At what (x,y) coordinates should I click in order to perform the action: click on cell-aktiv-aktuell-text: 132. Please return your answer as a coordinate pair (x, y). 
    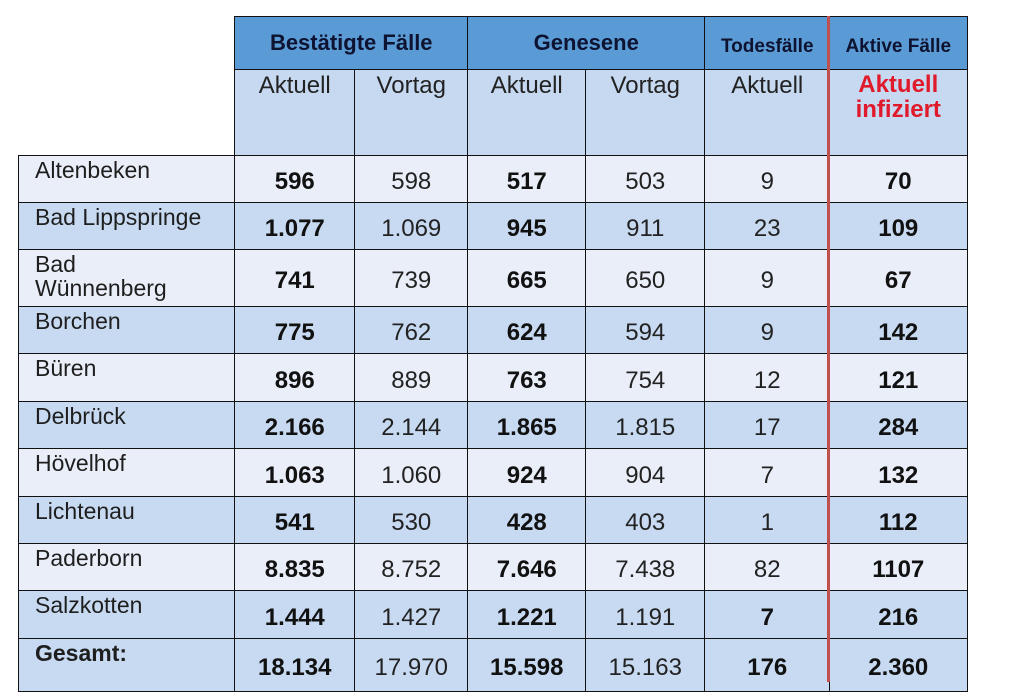
    Looking at the image, I should click on (898, 475).